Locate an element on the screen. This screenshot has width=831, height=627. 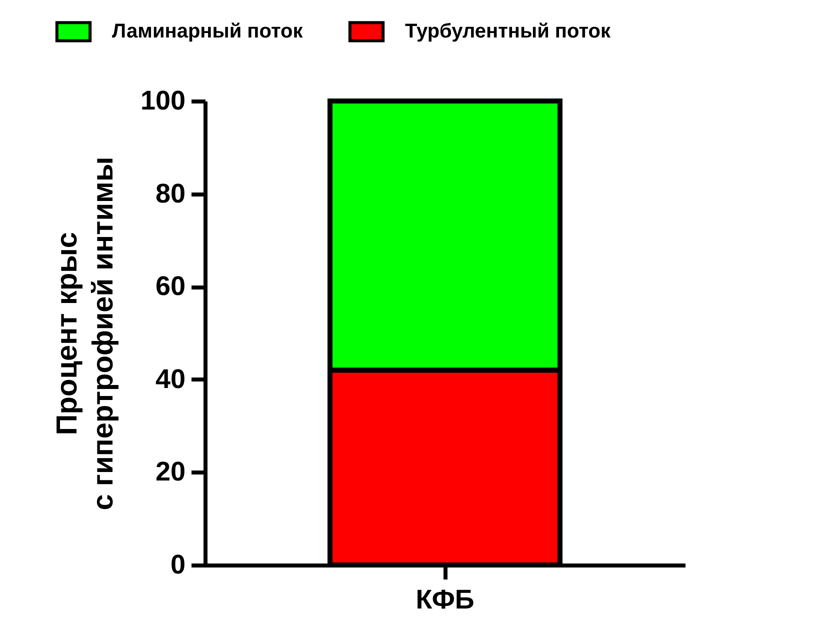
y-tick-label: 0 is located at coordinates (178, 565).